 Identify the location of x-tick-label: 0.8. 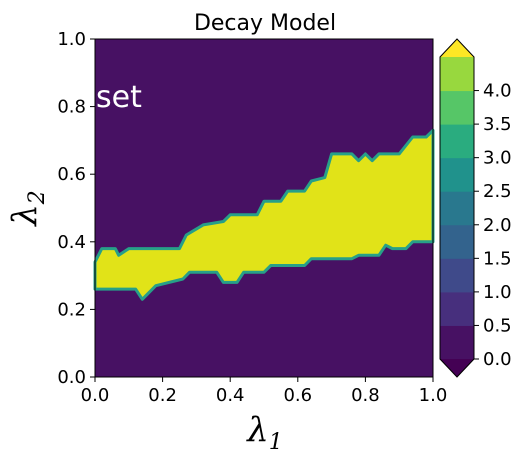
(365, 395).